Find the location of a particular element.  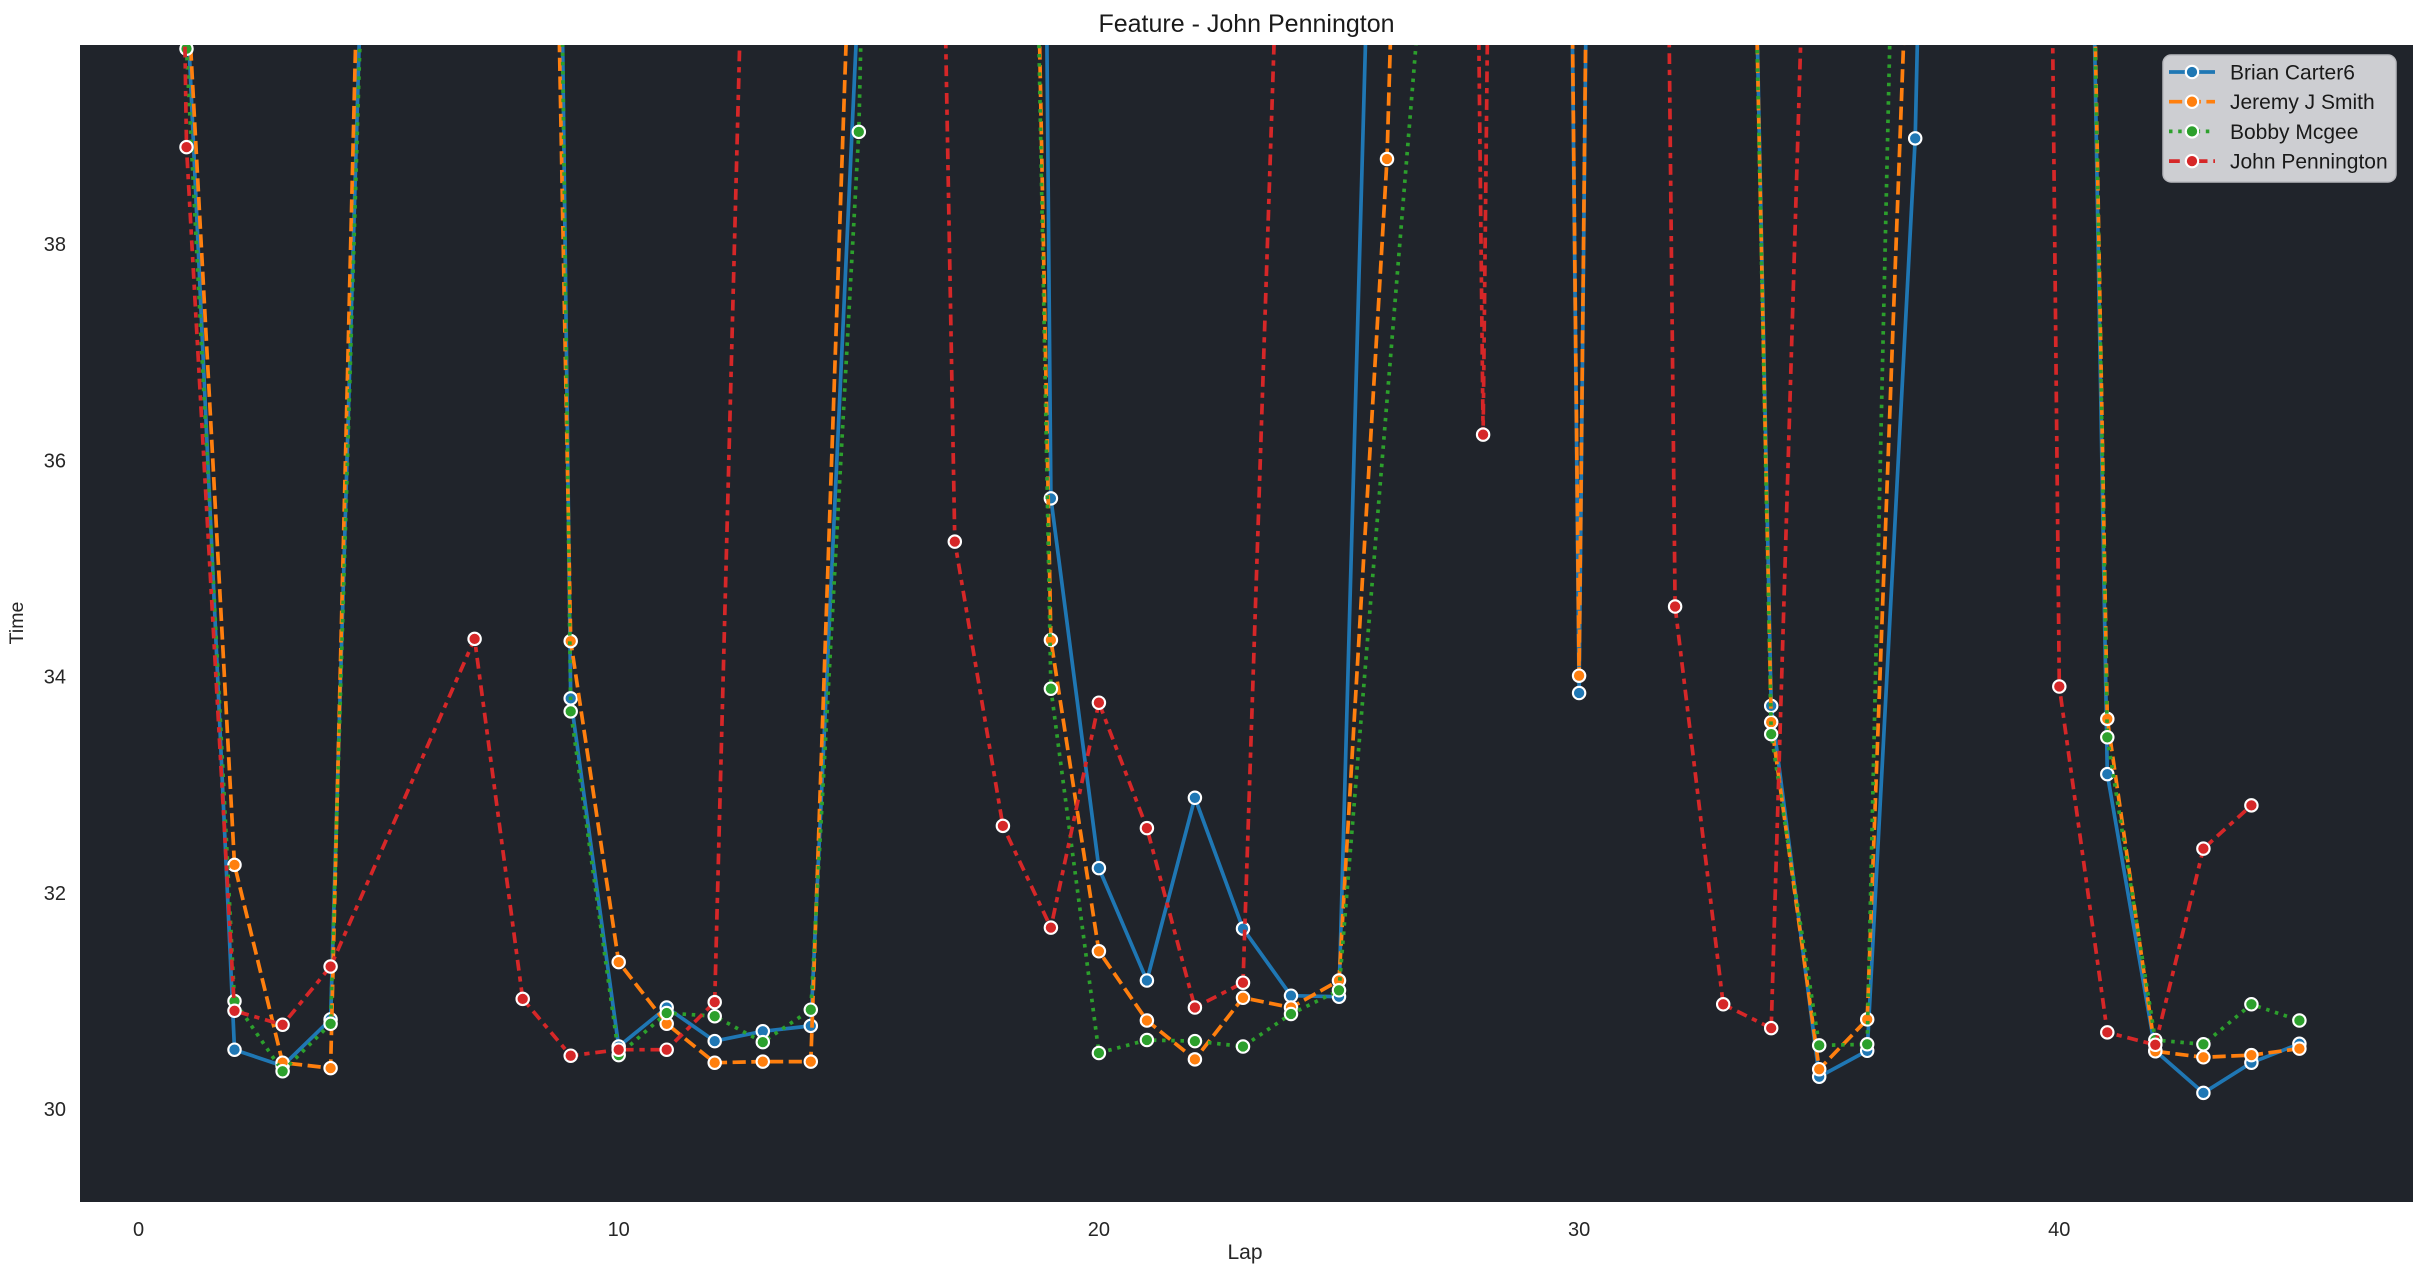

svg-text: Jeremy J Smith is located at coordinates (2302, 102).